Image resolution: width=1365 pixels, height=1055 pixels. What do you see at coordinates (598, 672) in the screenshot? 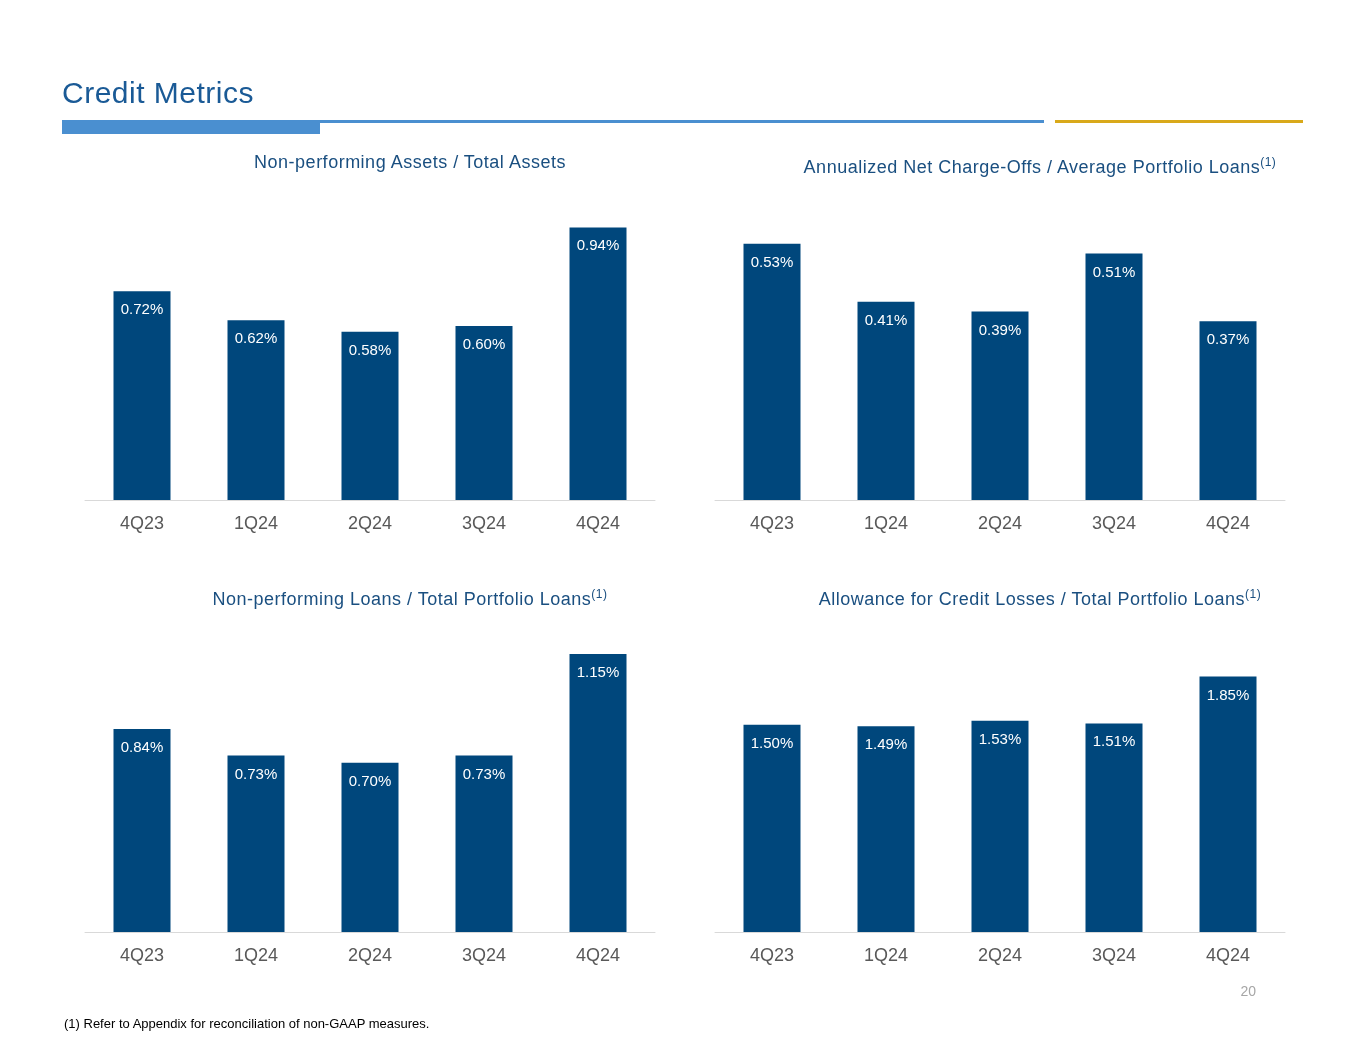
I see `data-label: 1.15%` at bounding box center [598, 672].